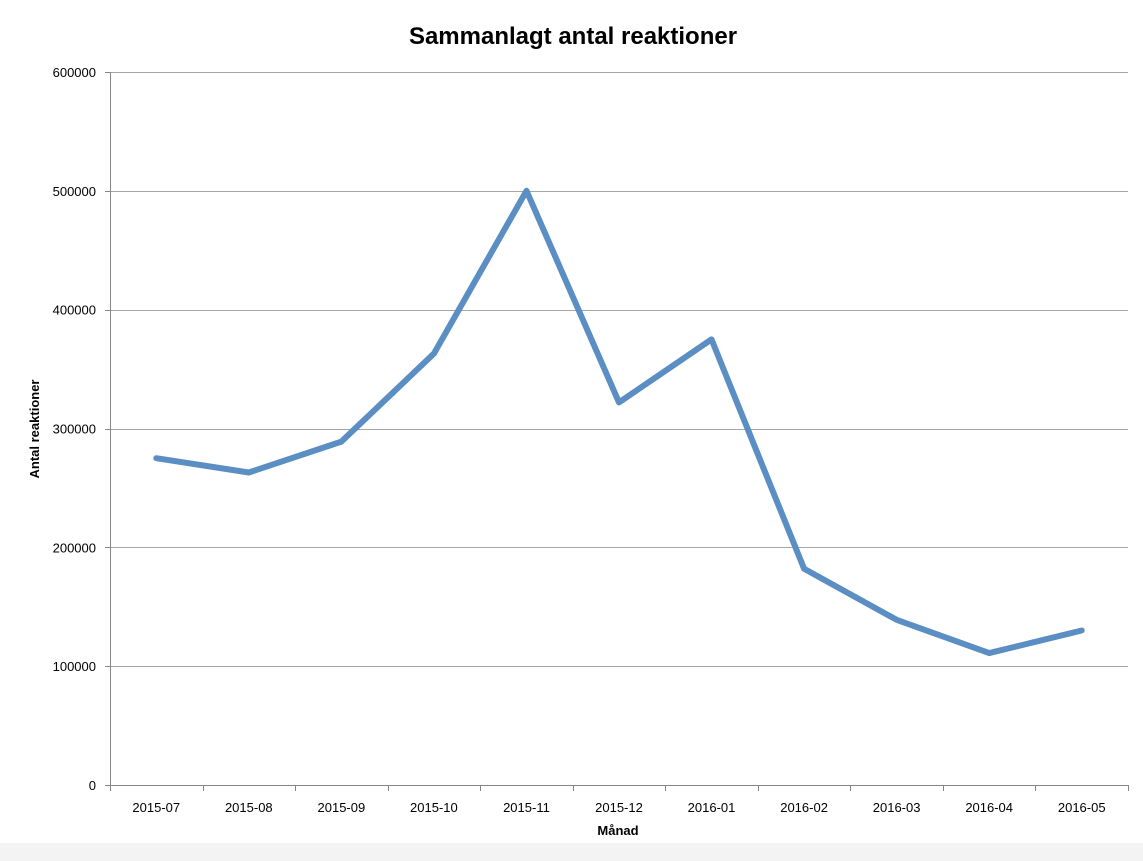 The width and height of the screenshot is (1143, 861). Describe the element at coordinates (342, 807) in the screenshot. I see `x-tick-label: 2015-09` at that location.